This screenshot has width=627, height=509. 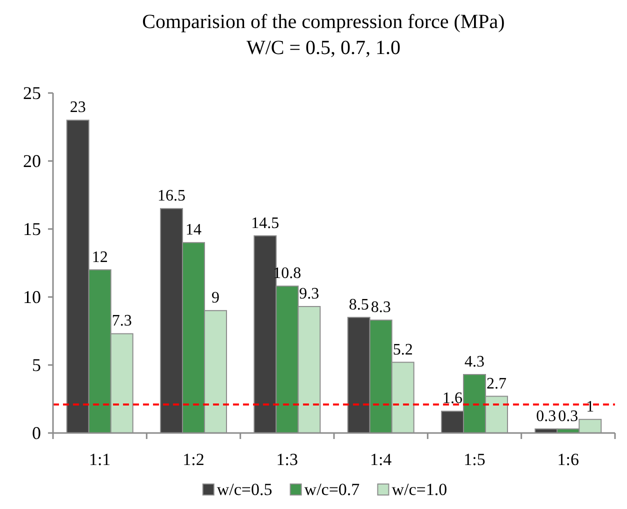 What do you see at coordinates (36, 433) in the screenshot?
I see `y-tick-label: 0` at bounding box center [36, 433].